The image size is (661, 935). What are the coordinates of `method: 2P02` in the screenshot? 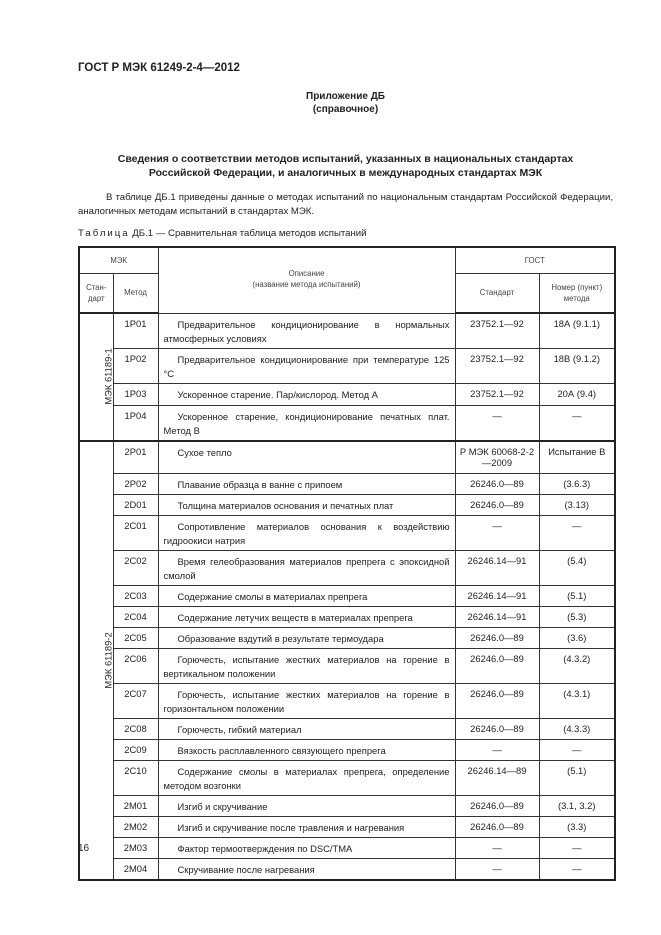 It's located at (135, 483).